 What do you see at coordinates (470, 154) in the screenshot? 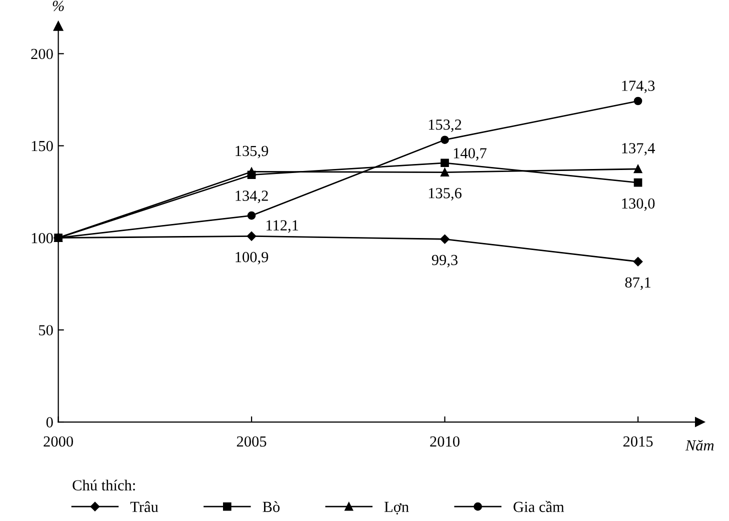
I see `data-label: 140,7` at bounding box center [470, 154].